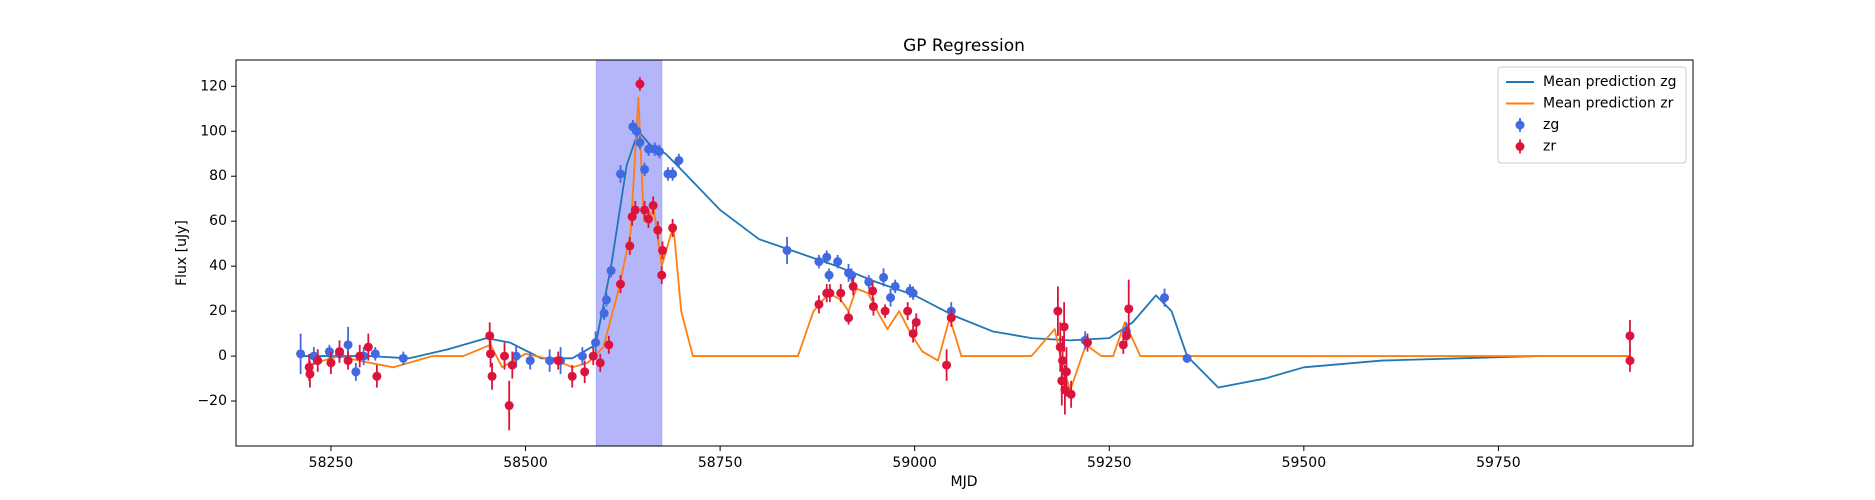 The image size is (1875, 500). I want to click on y-tick-label: −20, so click(212, 401).